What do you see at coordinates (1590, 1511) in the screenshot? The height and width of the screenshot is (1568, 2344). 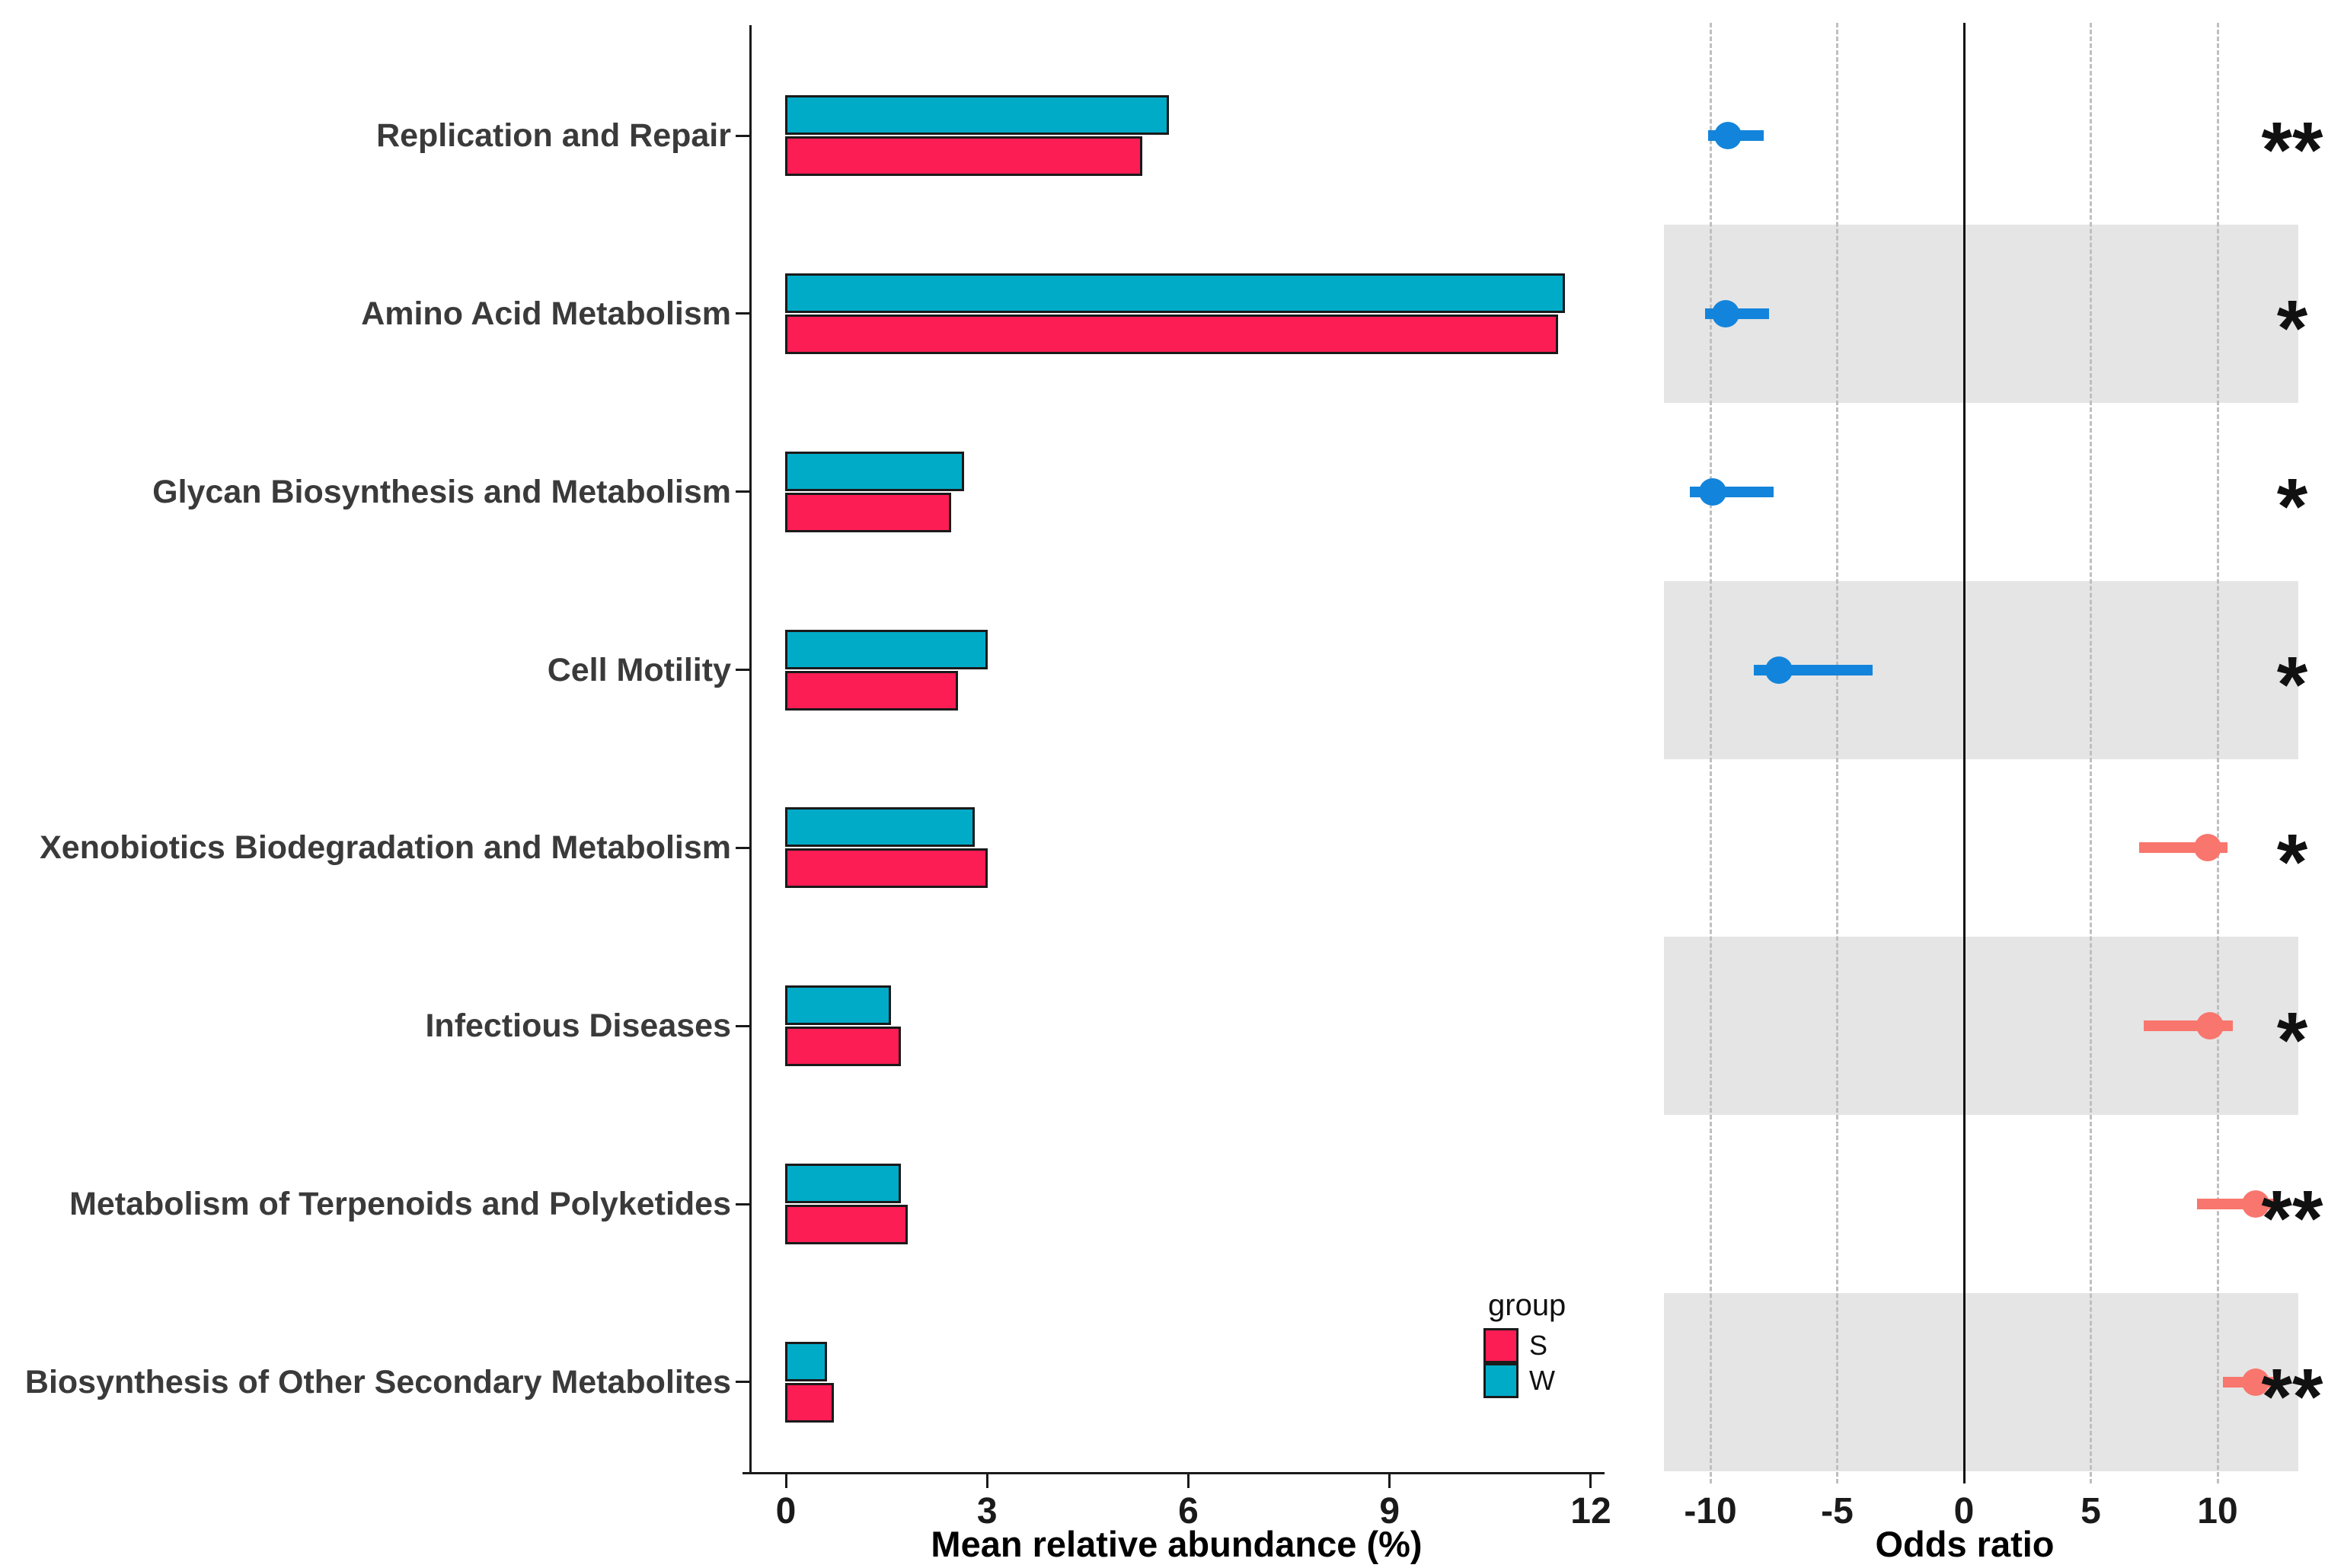 I see `bar-x-tick-label: 12` at bounding box center [1590, 1511].